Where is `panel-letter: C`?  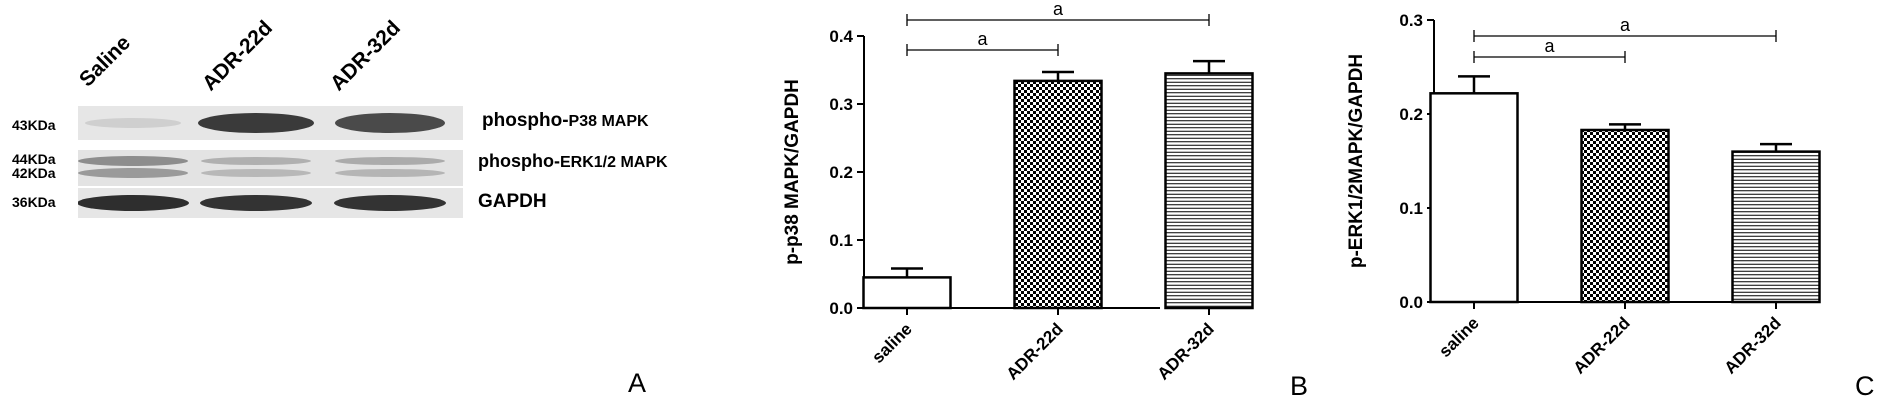 panel-letter: C is located at coordinates (1865, 386).